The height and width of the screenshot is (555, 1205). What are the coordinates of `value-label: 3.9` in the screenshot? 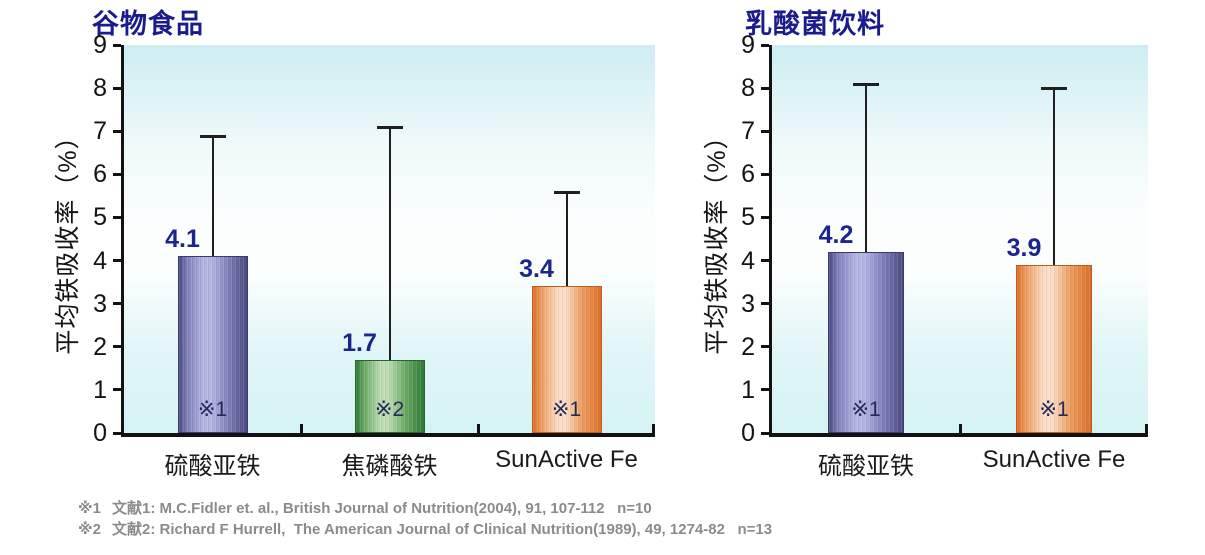 It's located at (1024, 247).